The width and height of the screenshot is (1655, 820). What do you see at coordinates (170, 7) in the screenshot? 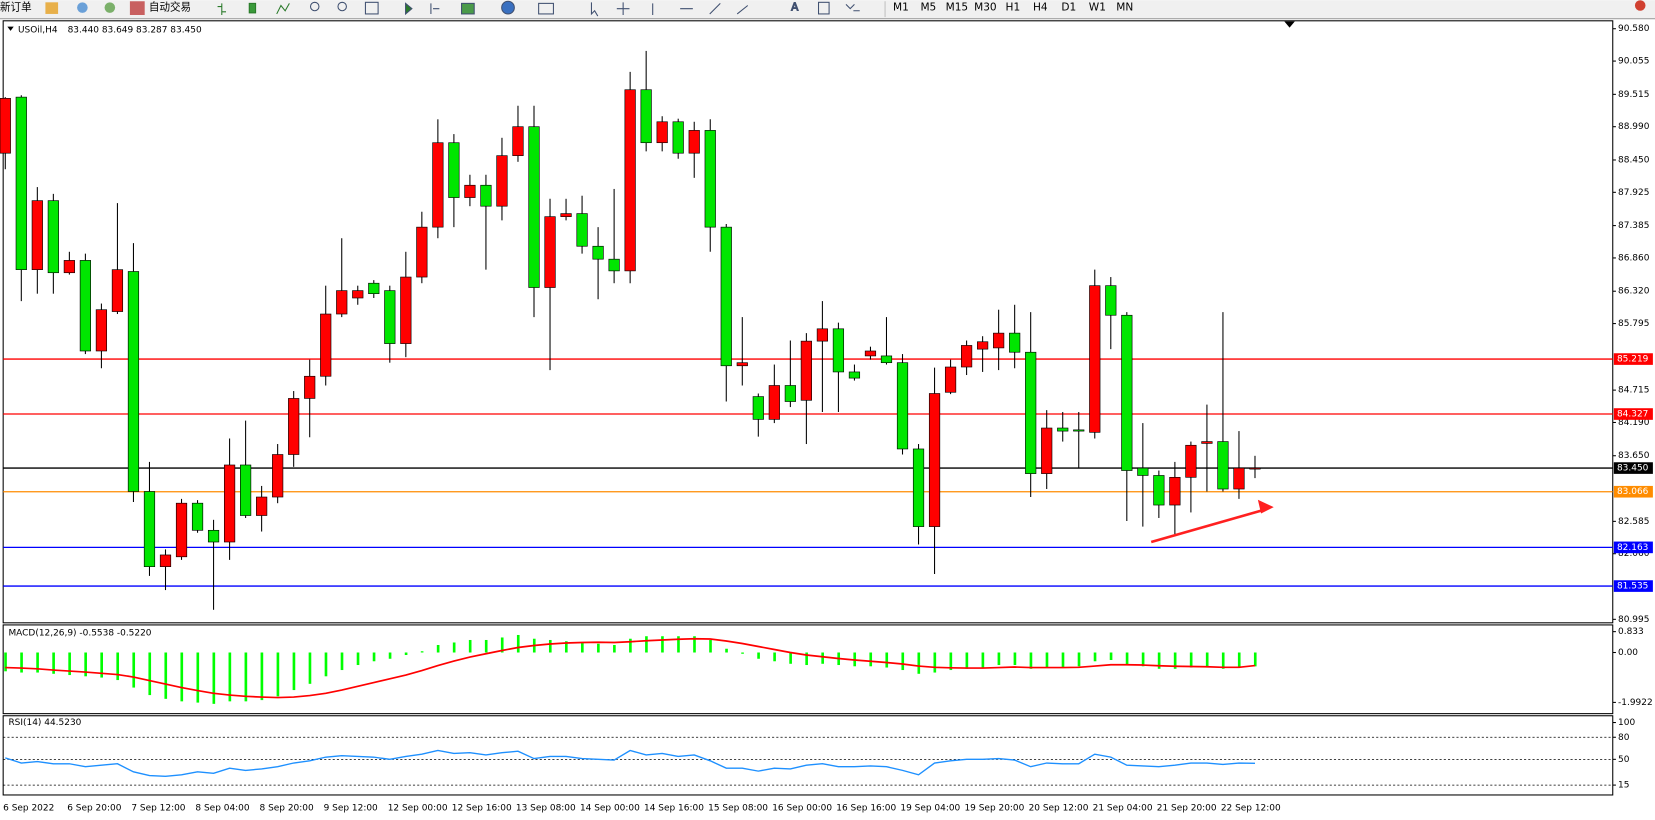
I see `auto-trading-button: 自动交易` at bounding box center [170, 7].